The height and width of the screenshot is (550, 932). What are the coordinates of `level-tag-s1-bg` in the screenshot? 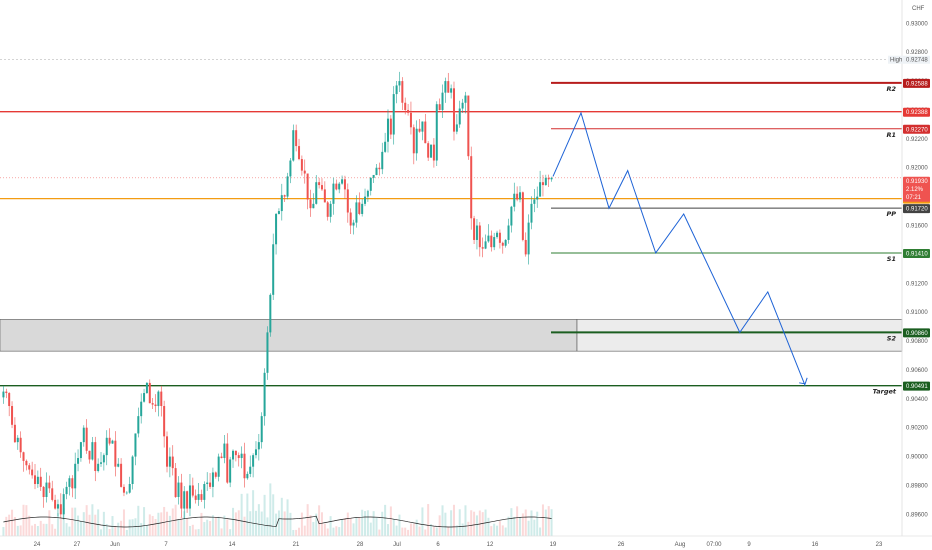 It's located at (916, 253).